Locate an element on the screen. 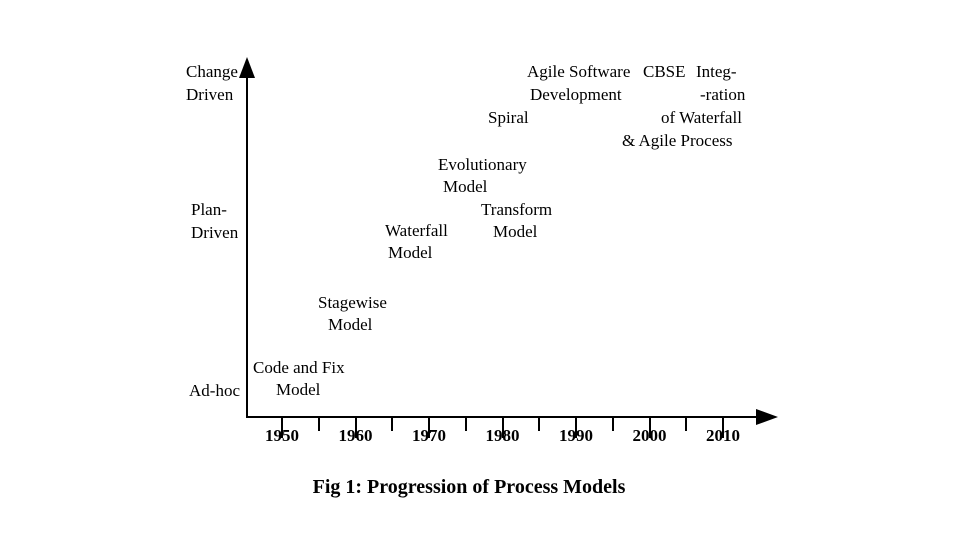 Image resolution: width=960 pixels, height=540 pixels. annotation-spiral: Spiral is located at coordinates (508, 117).